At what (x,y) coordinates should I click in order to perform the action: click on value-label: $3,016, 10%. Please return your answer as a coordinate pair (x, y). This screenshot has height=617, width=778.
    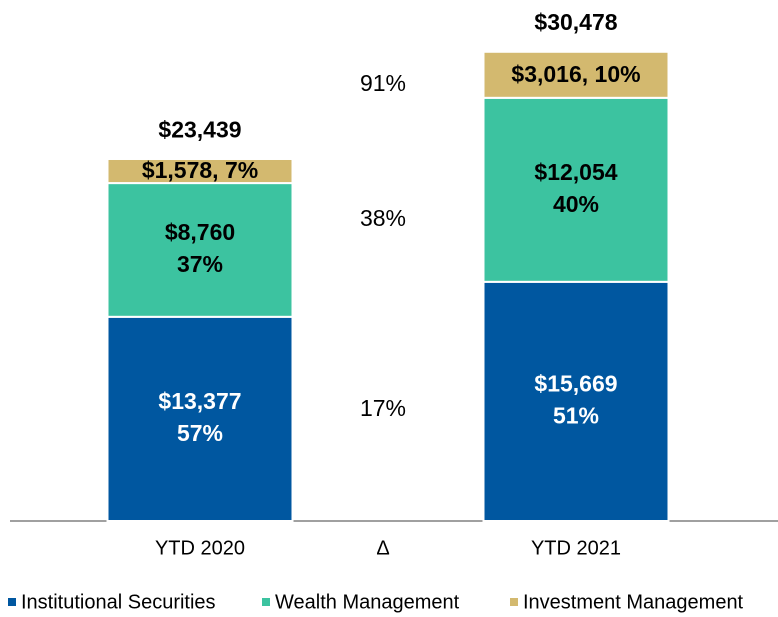
    Looking at the image, I should click on (575, 74).